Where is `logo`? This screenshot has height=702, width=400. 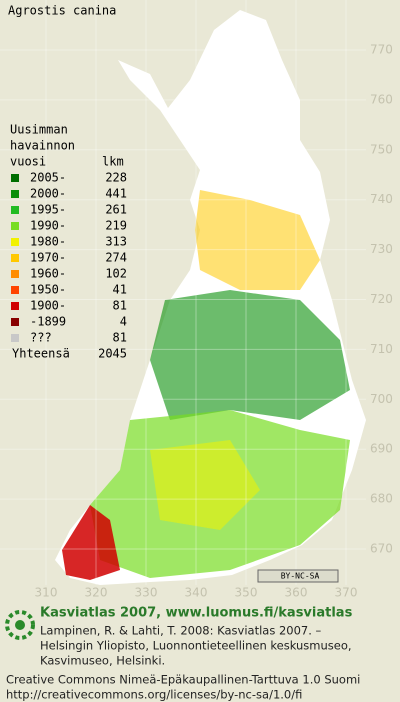 logo is located at coordinates (20, 625).